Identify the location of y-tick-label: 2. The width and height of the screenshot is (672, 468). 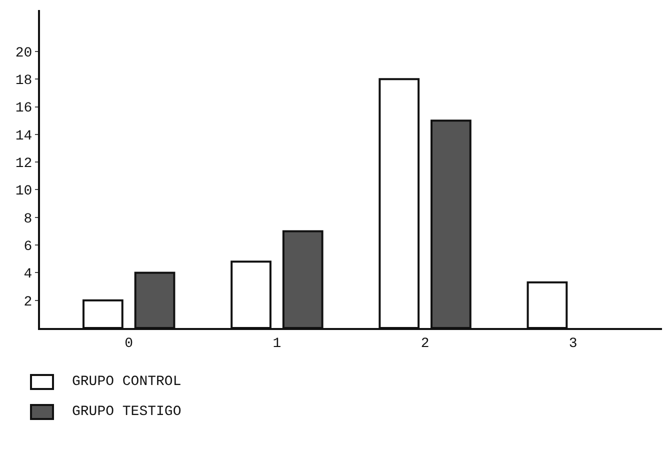
(28, 302).